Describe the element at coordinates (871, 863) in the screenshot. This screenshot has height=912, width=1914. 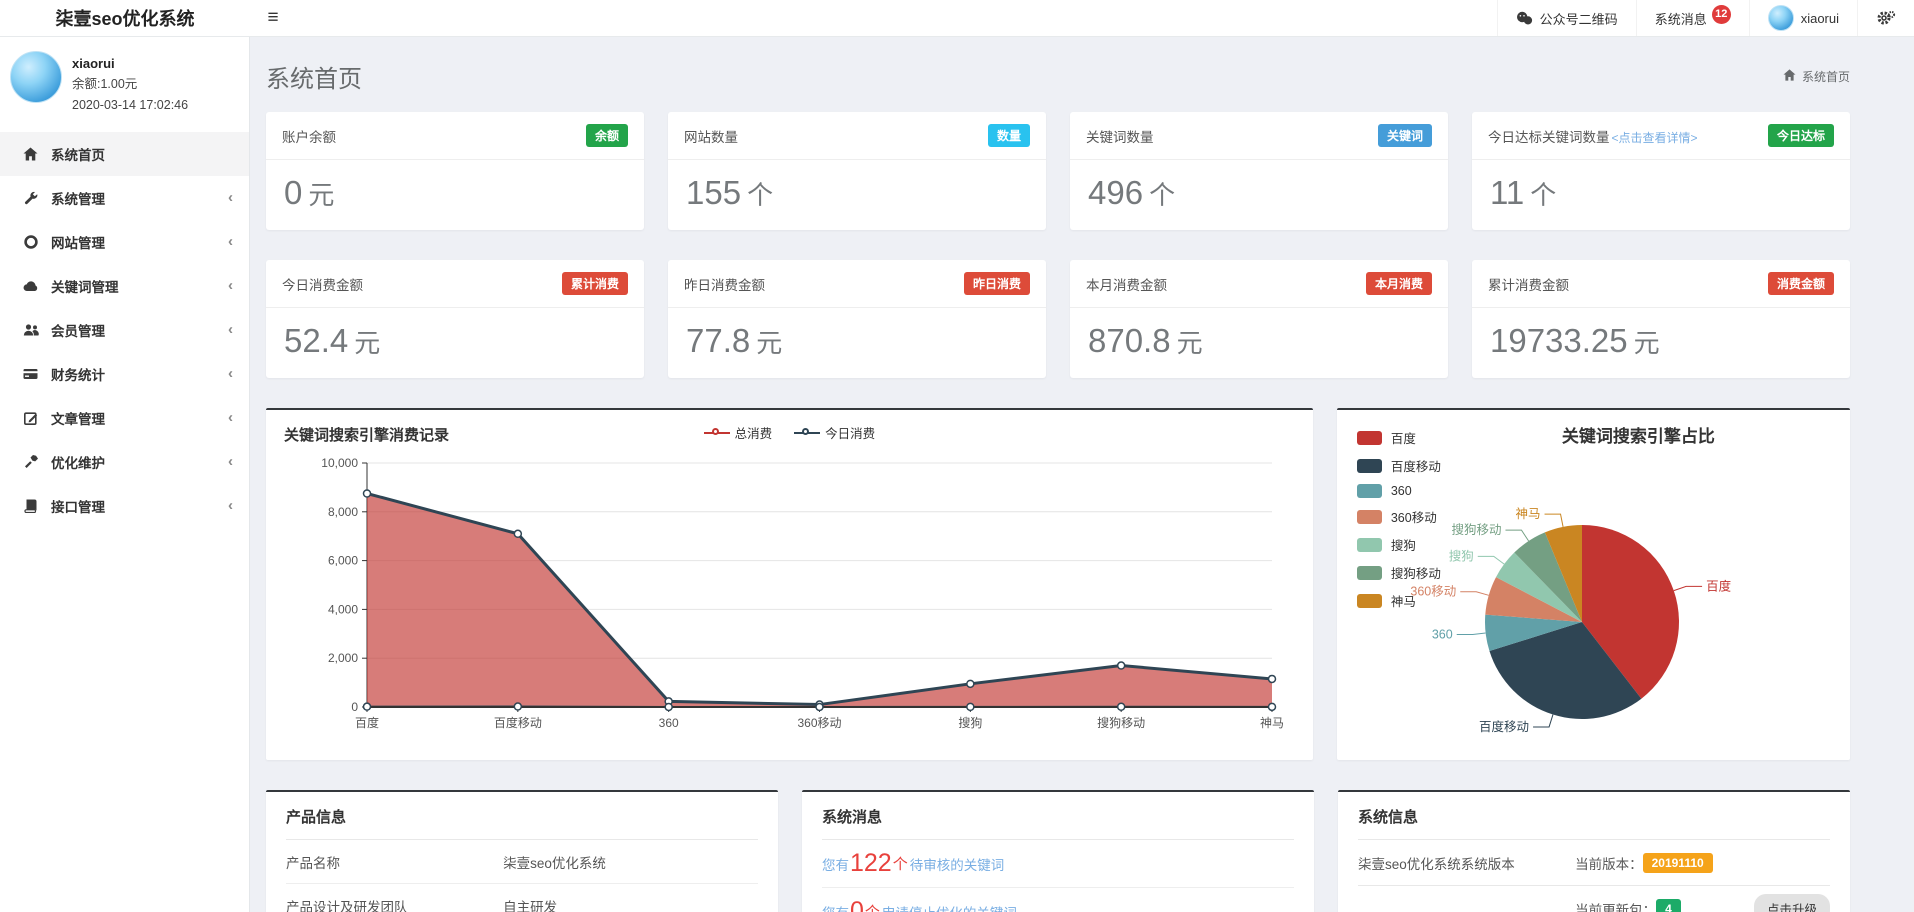
I see `message-count: 122` at that location.